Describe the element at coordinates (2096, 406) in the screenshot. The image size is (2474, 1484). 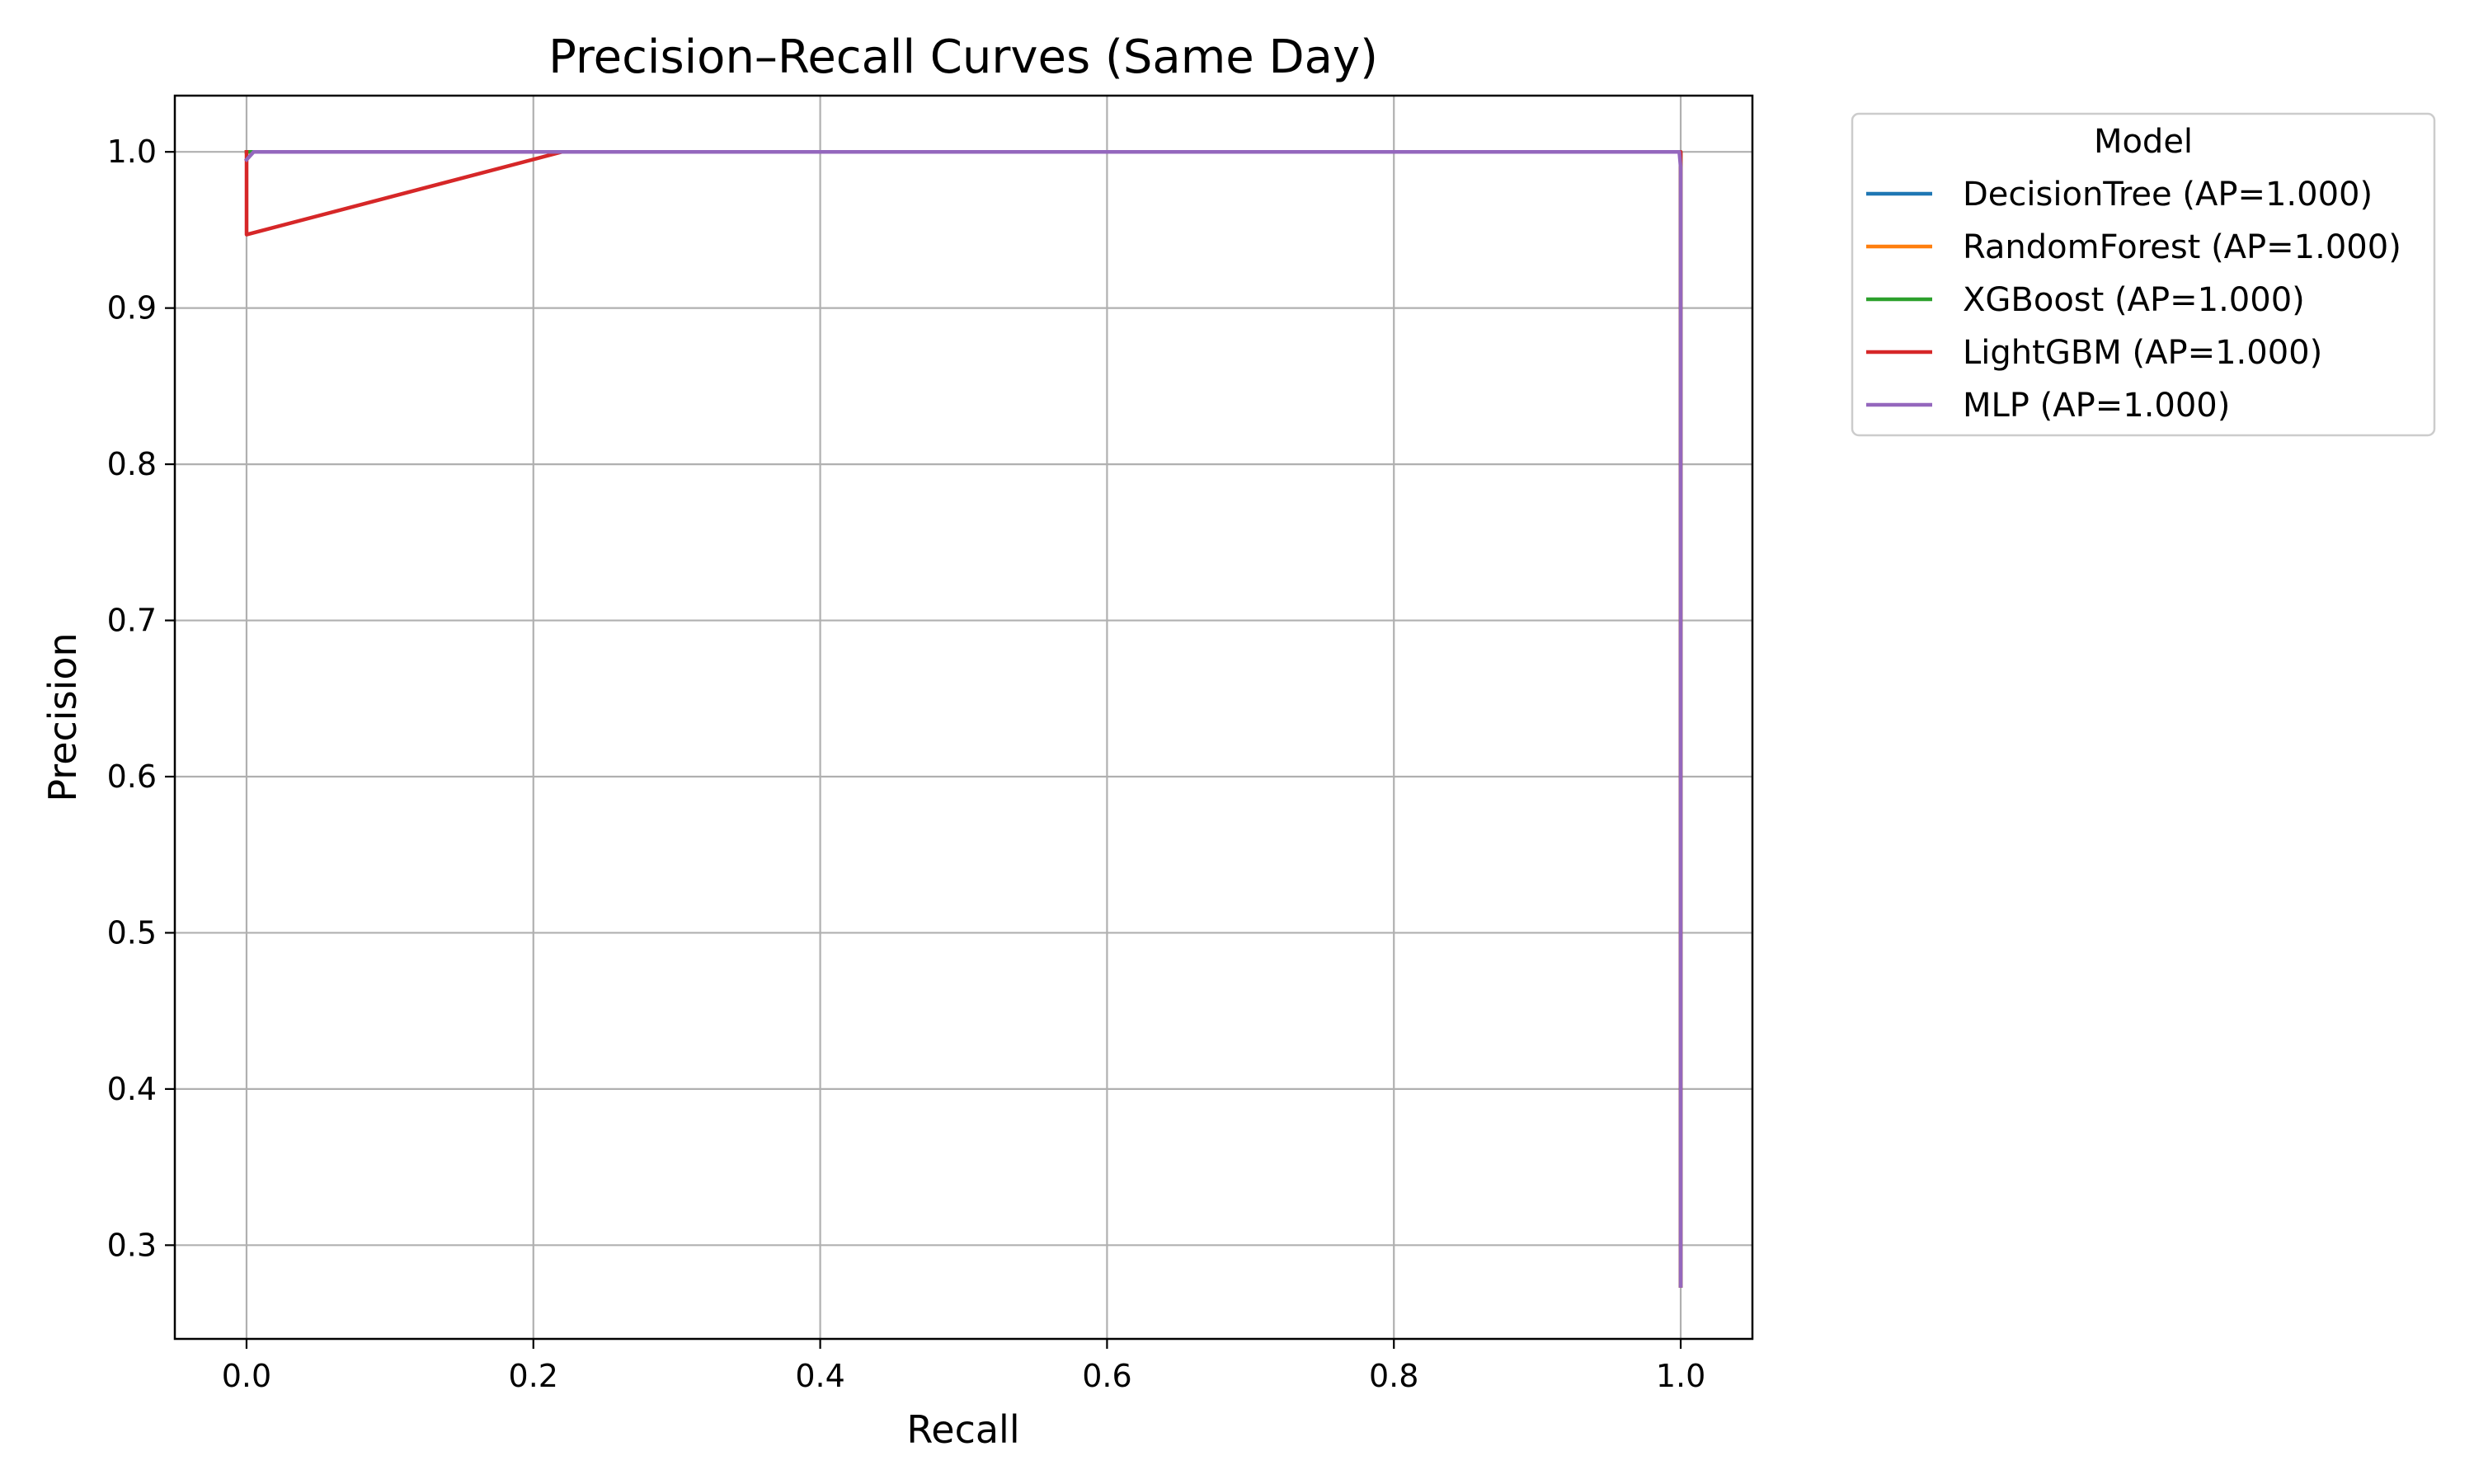
I see `legend-label-4: MLP (AP=1.000)` at that location.